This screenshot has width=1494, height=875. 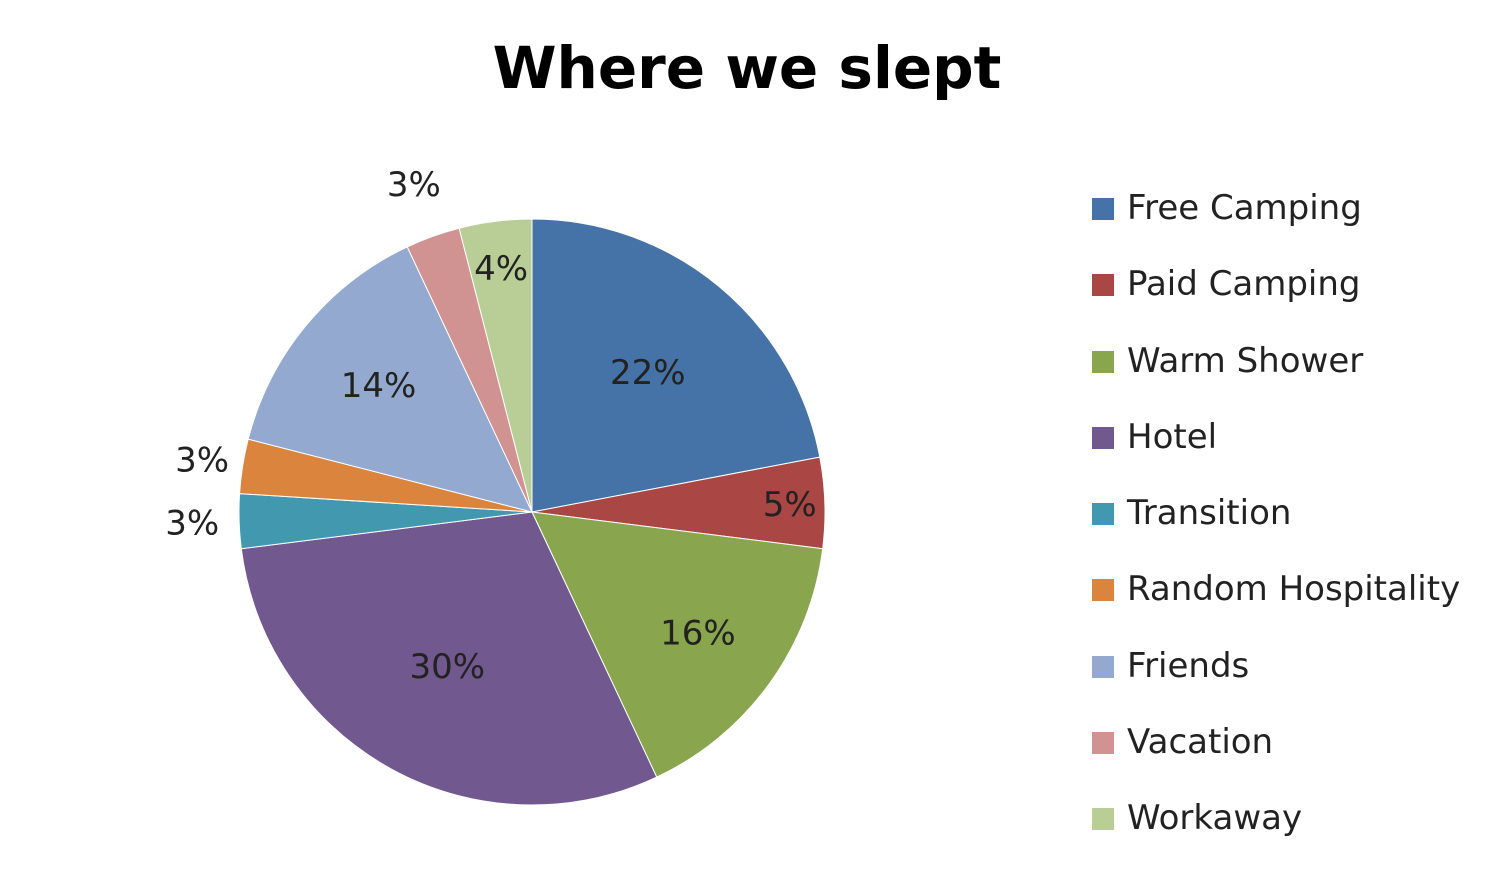 What do you see at coordinates (1276, 455) in the screenshot?
I see `legend-item: Hotel` at bounding box center [1276, 455].